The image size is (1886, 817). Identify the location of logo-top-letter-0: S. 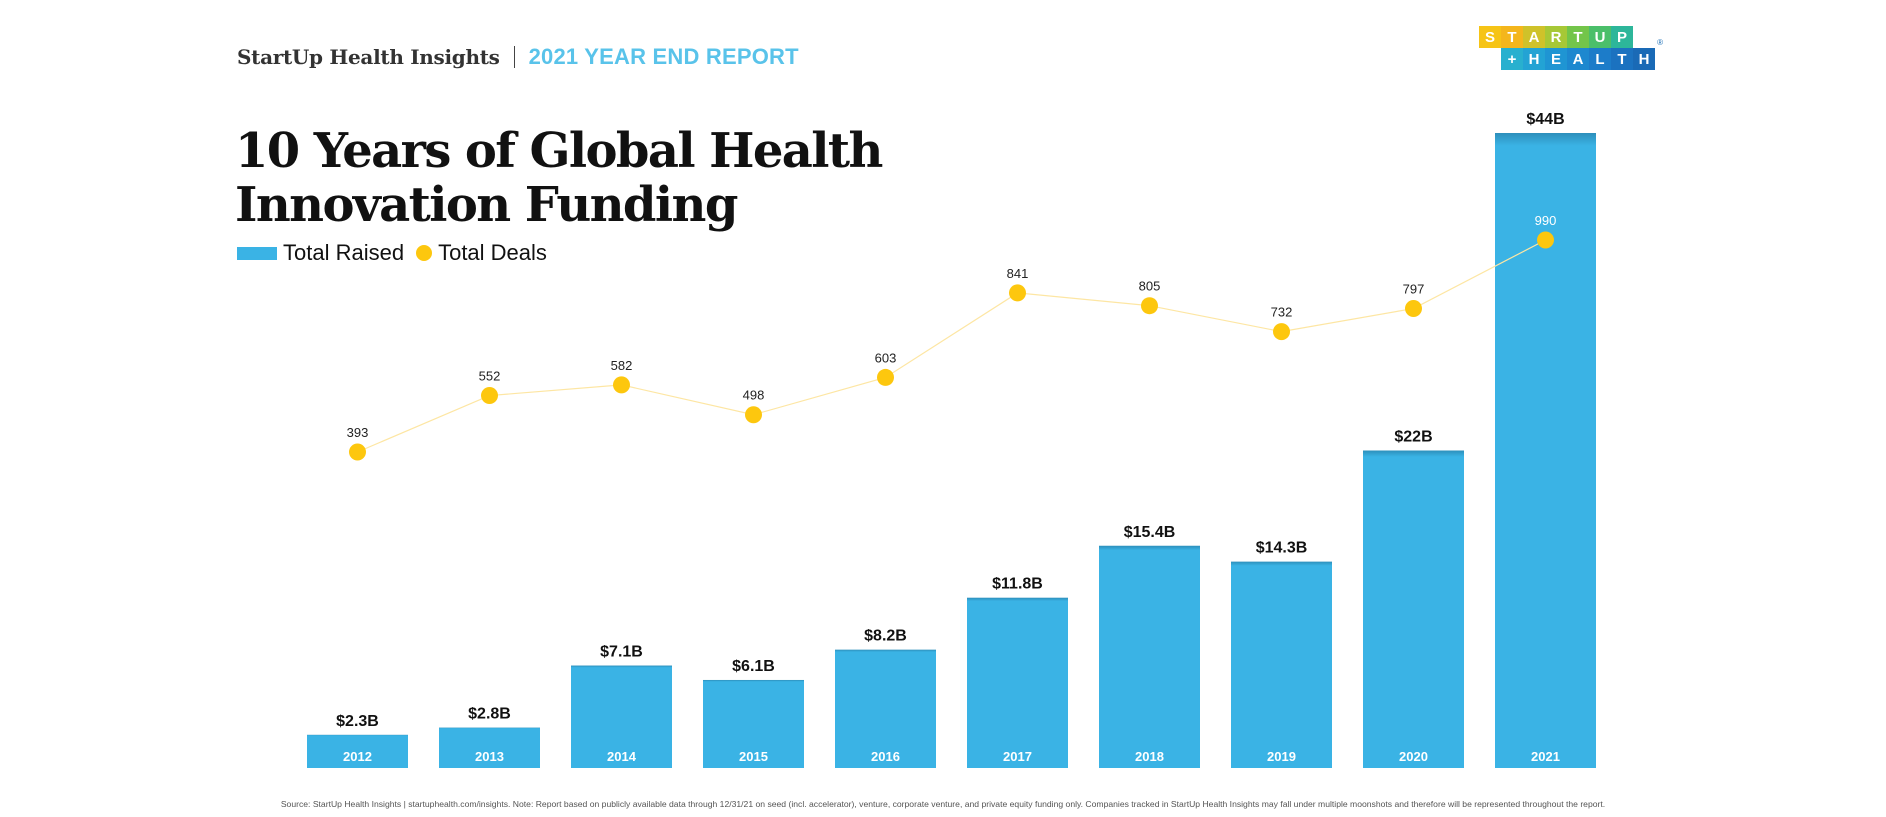
(1490, 37).